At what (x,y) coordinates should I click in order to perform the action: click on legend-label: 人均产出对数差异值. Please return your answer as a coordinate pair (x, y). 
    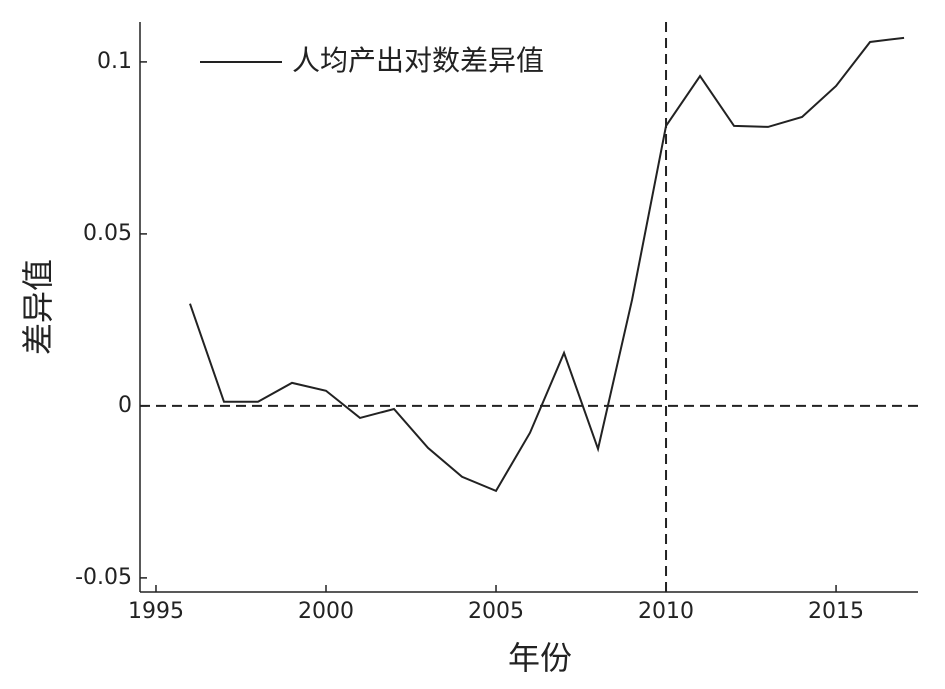
    Looking at the image, I should click on (418, 60).